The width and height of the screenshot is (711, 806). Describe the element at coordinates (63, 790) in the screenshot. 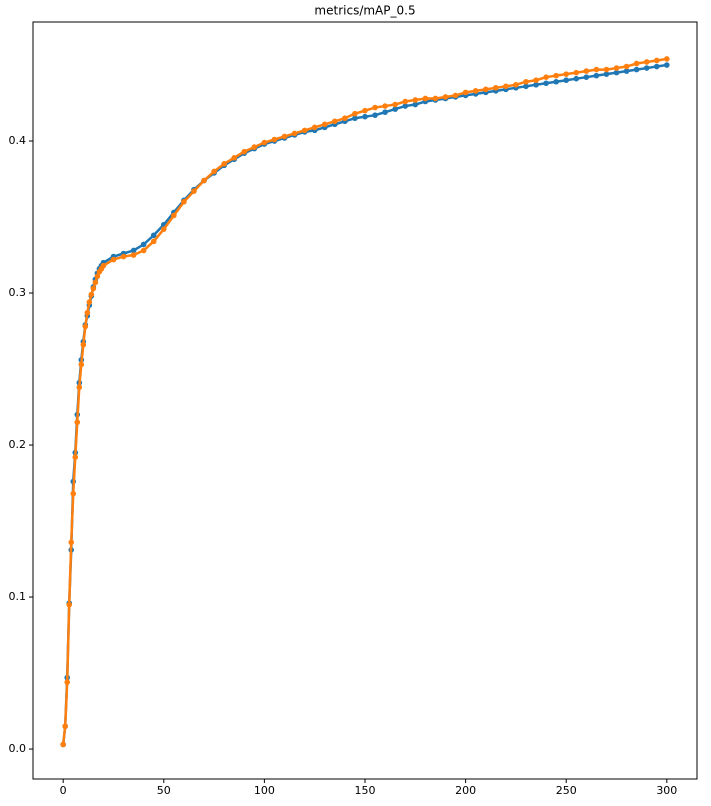

I see `x-tick-label: 0` at that location.